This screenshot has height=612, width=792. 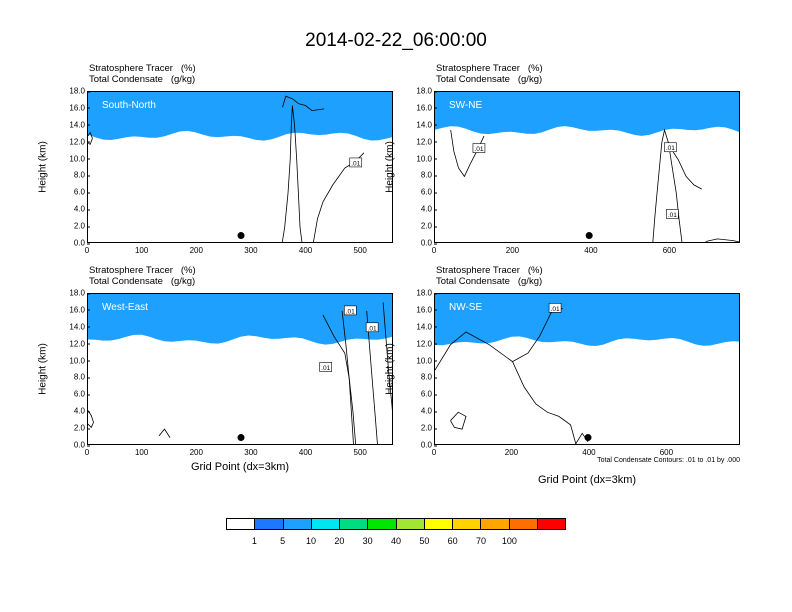 What do you see at coordinates (141, 250) in the screenshot?
I see `x-tick-label: 100` at bounding box center [141, 250].